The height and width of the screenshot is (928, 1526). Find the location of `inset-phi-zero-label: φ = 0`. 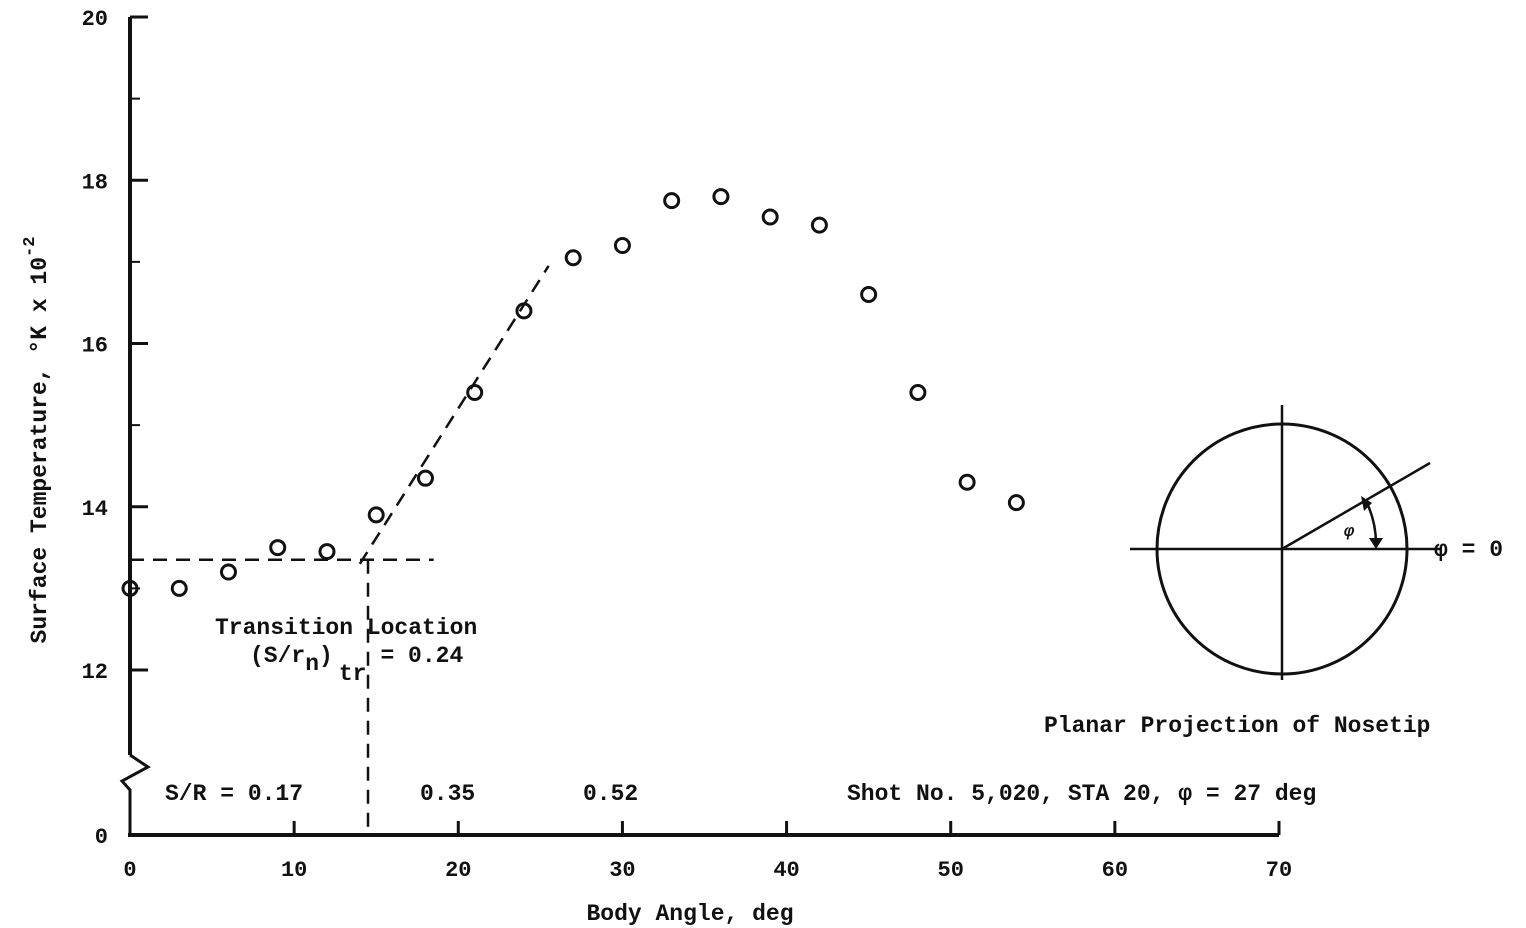

inset-phi-zero-label: φ = 0 is located at coordinates (1468, 550).